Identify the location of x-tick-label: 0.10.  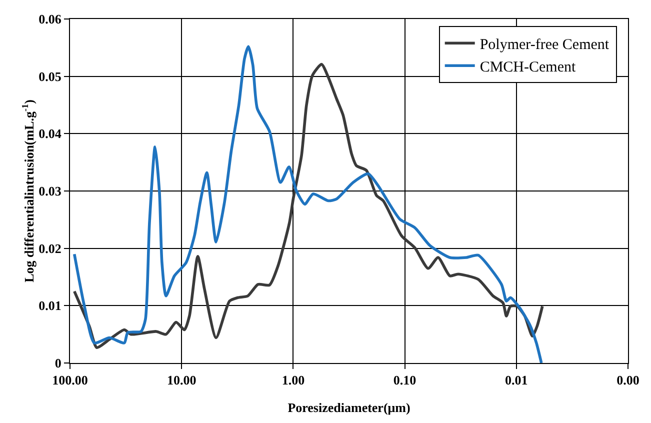
(404, 380).